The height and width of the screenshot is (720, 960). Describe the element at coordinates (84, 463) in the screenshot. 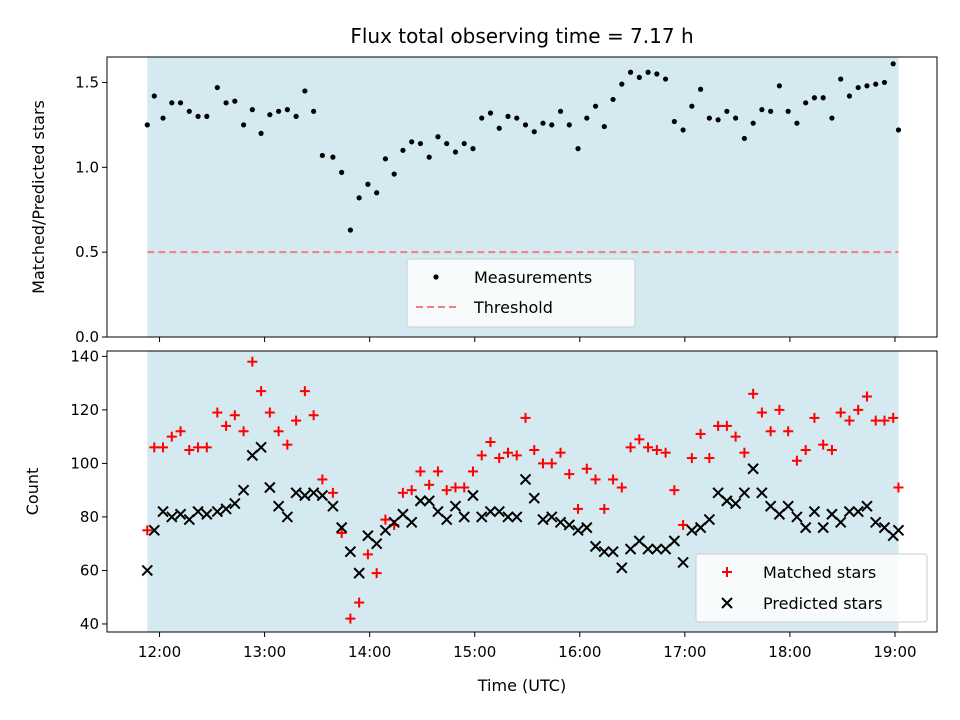

I see `y-tick-label: 100` at that location.